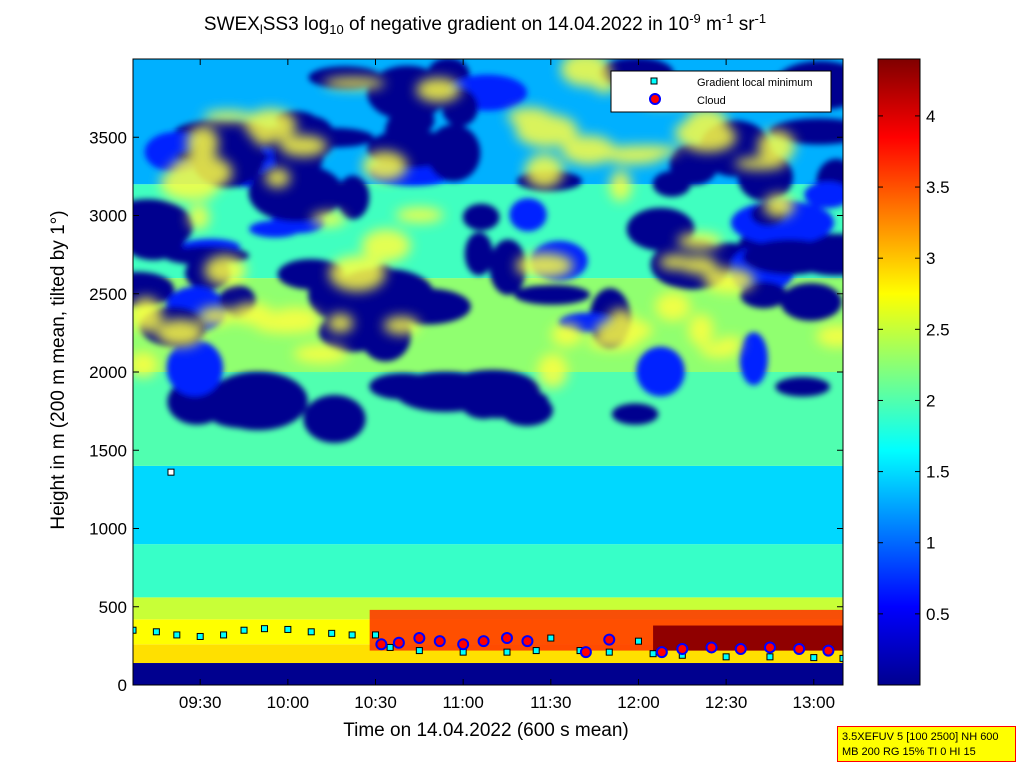  I want to click on y-axis-label: Height in m (200 m mean, tilted by 1°), so click(58, 369).